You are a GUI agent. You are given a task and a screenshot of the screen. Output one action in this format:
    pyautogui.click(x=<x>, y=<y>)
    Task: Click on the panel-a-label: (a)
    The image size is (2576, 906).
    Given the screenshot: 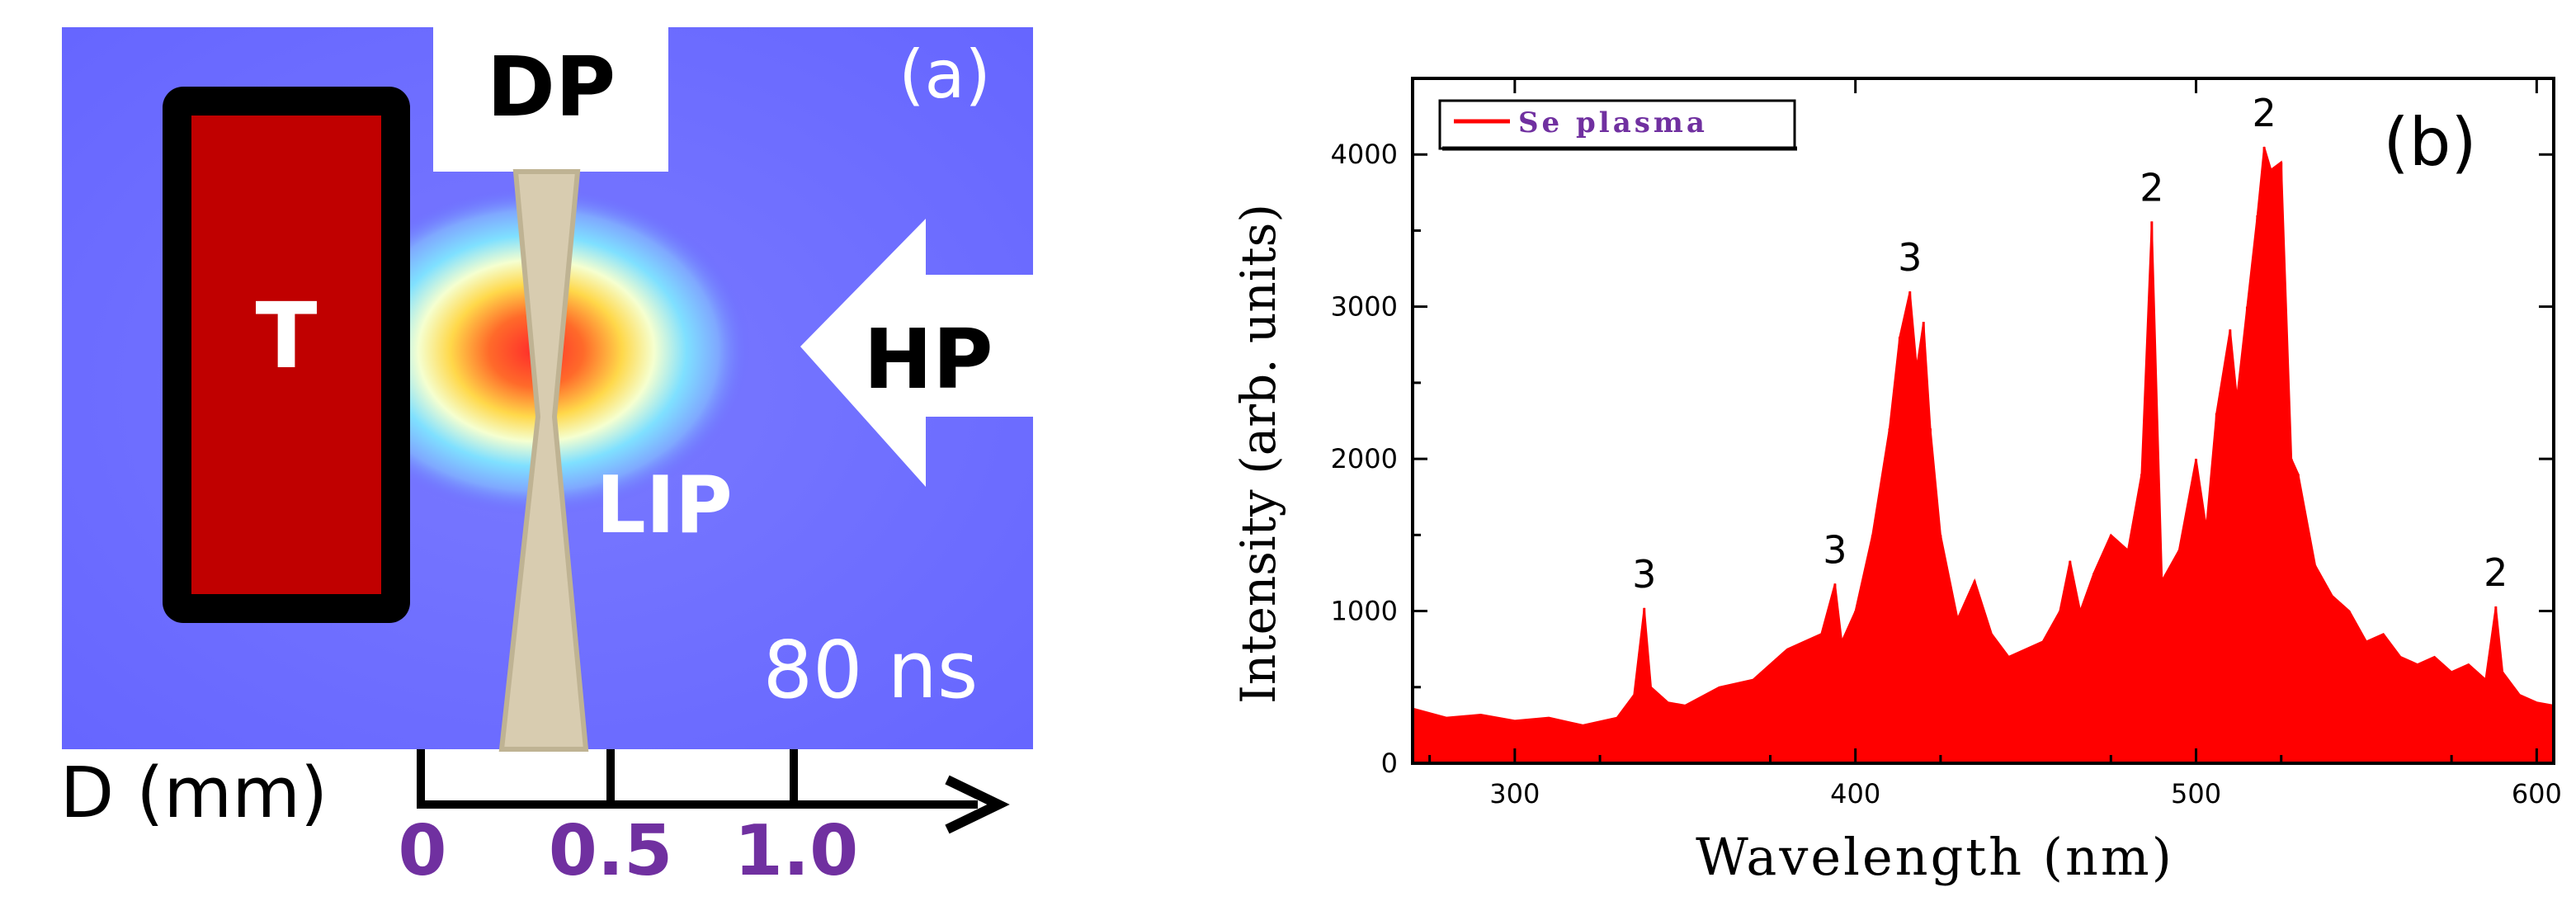 What is the action you would take?
    pyautogui.click(x=945, y=74)
    